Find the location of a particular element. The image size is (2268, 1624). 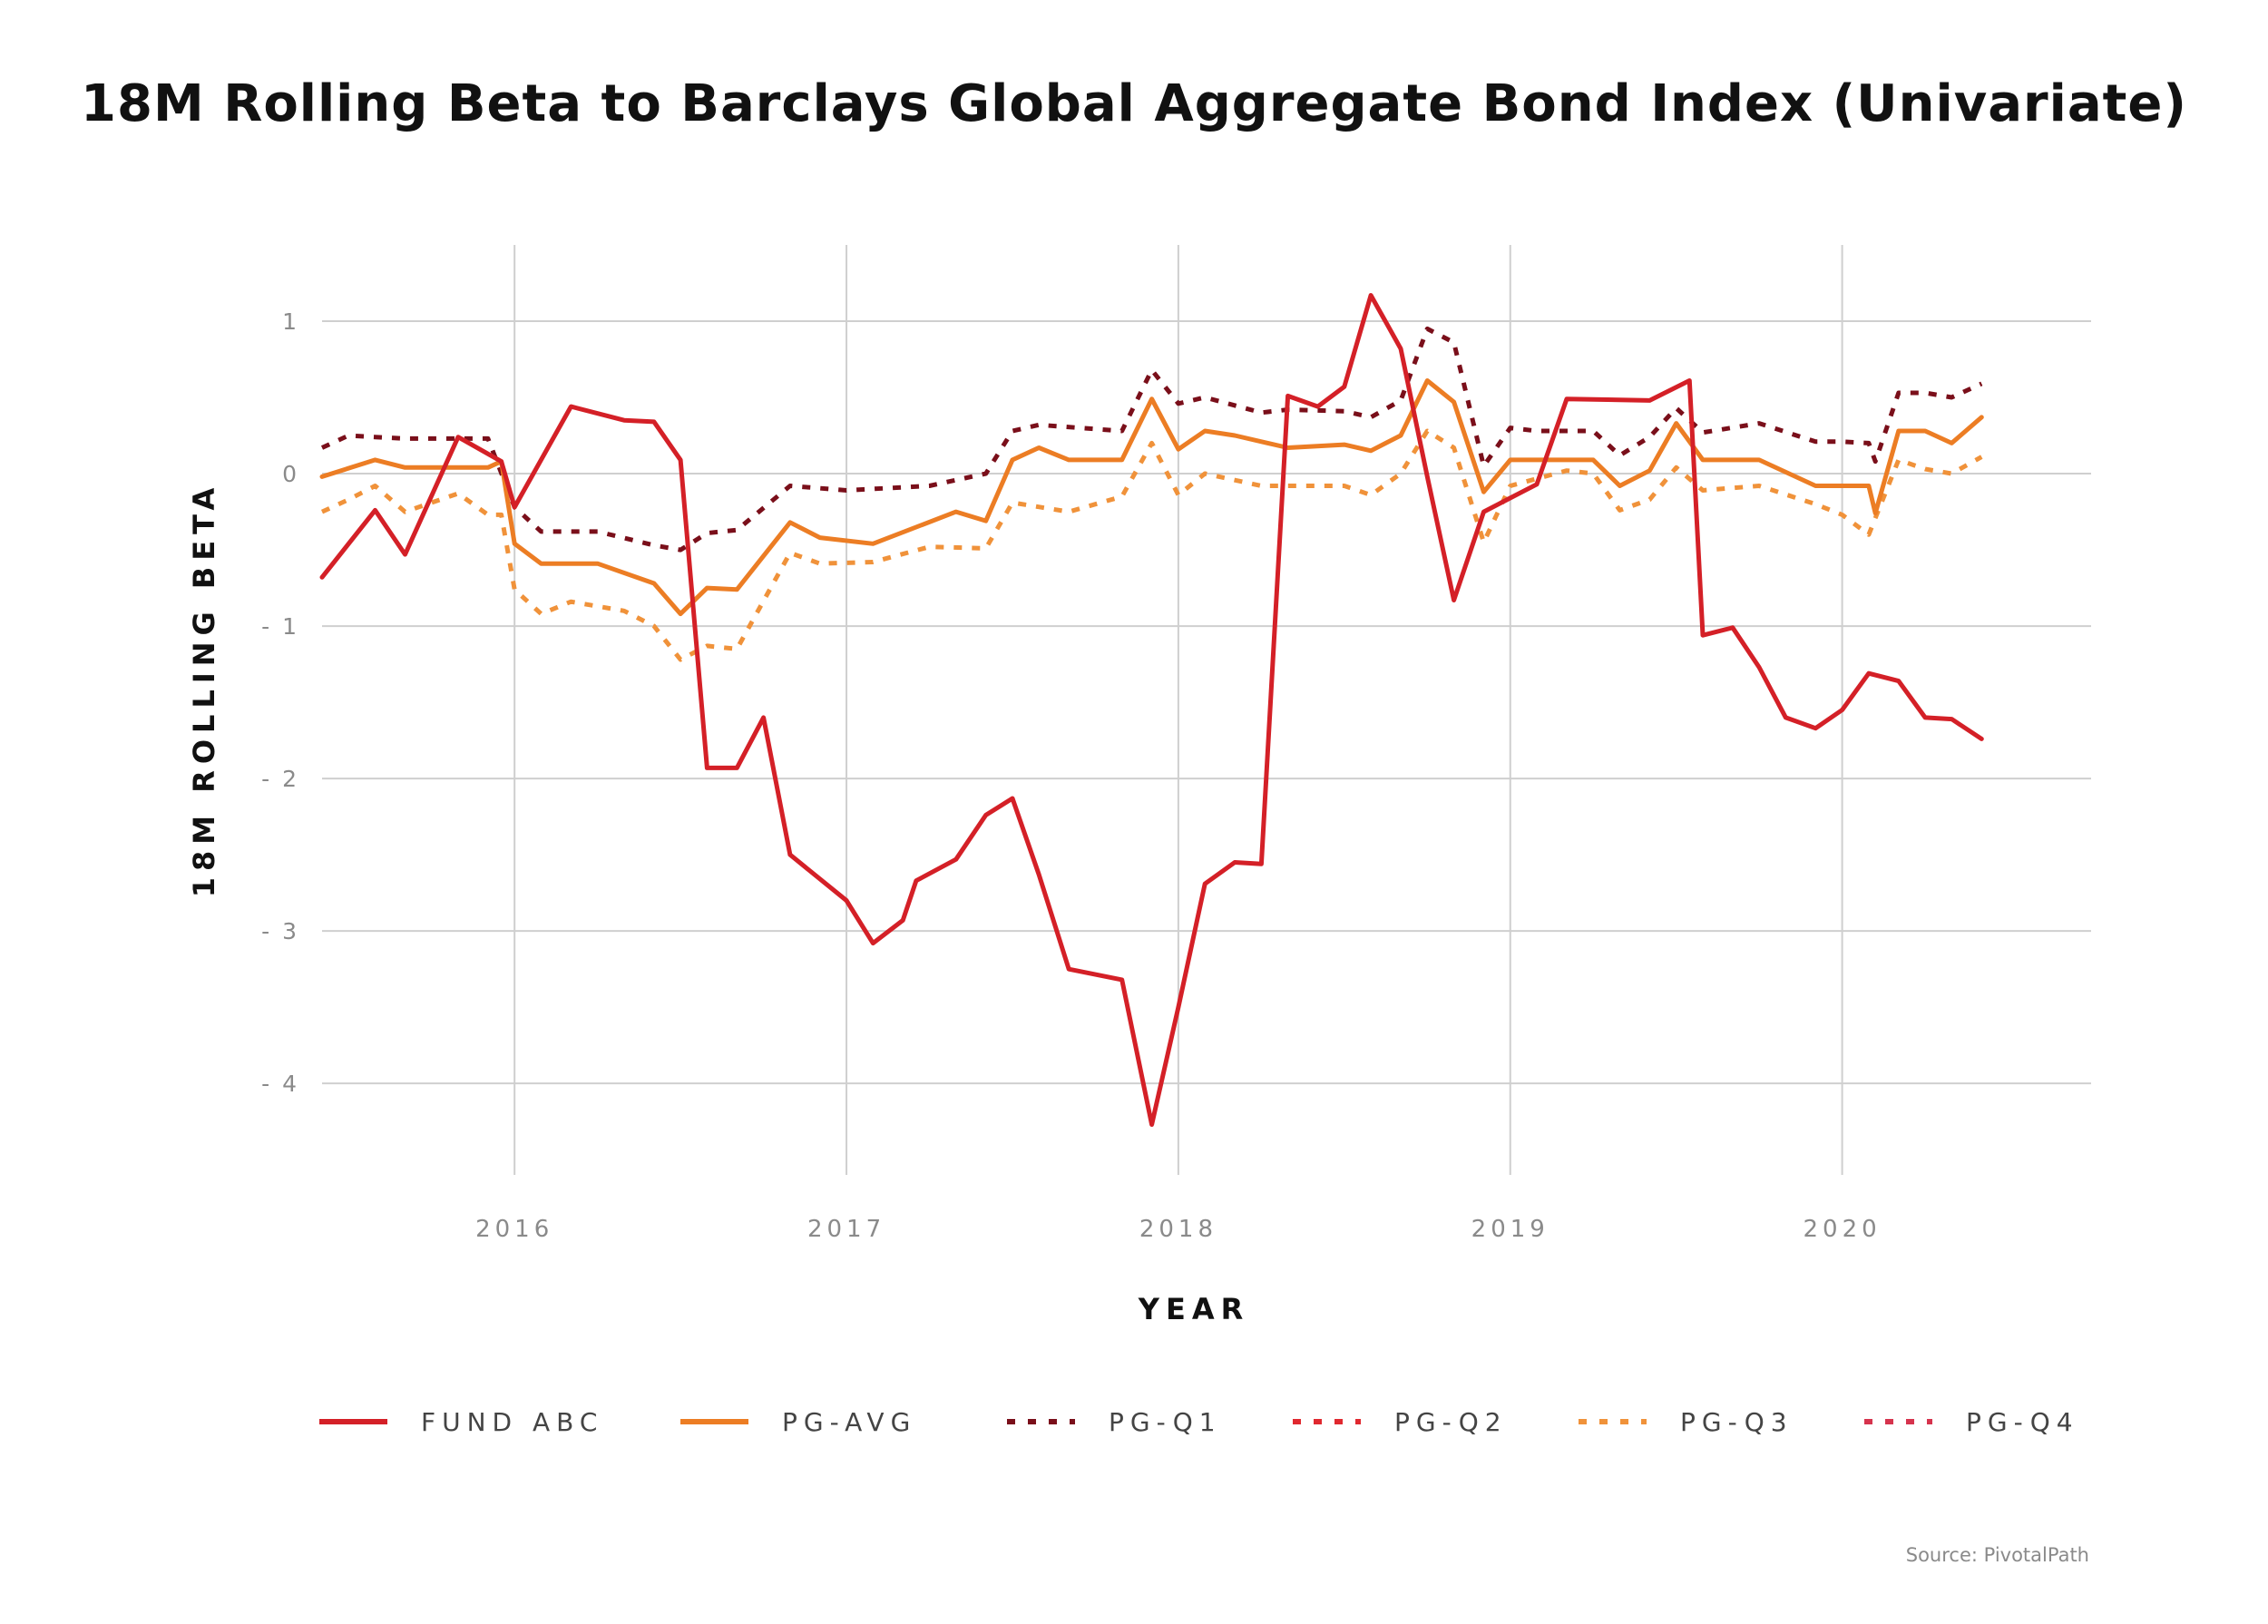

x-tick-label-2: 2018 is located at coordinates (1178, 1229).